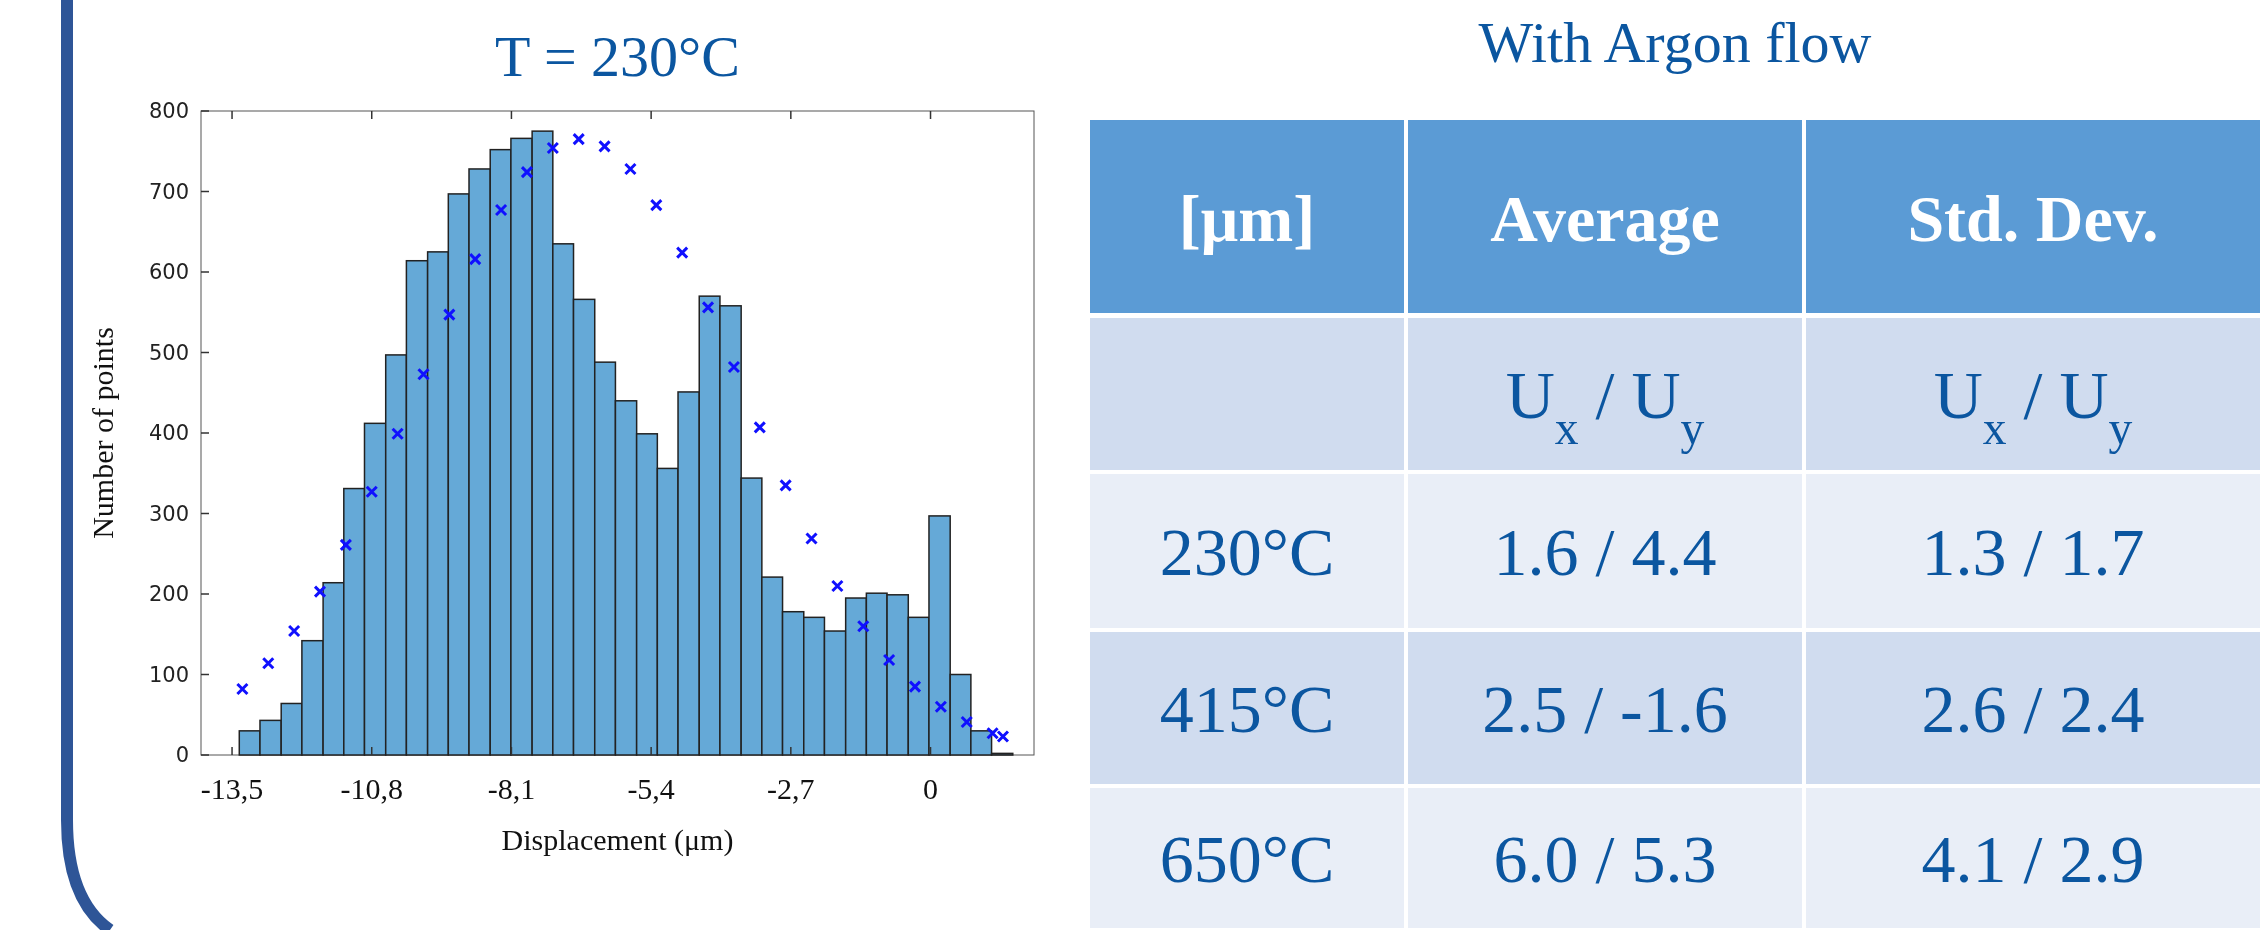 Image resolution: width=2266 pixels, height=930 pixels. I want to click on text: 6.0 / 5.3, so click(1605, 858).